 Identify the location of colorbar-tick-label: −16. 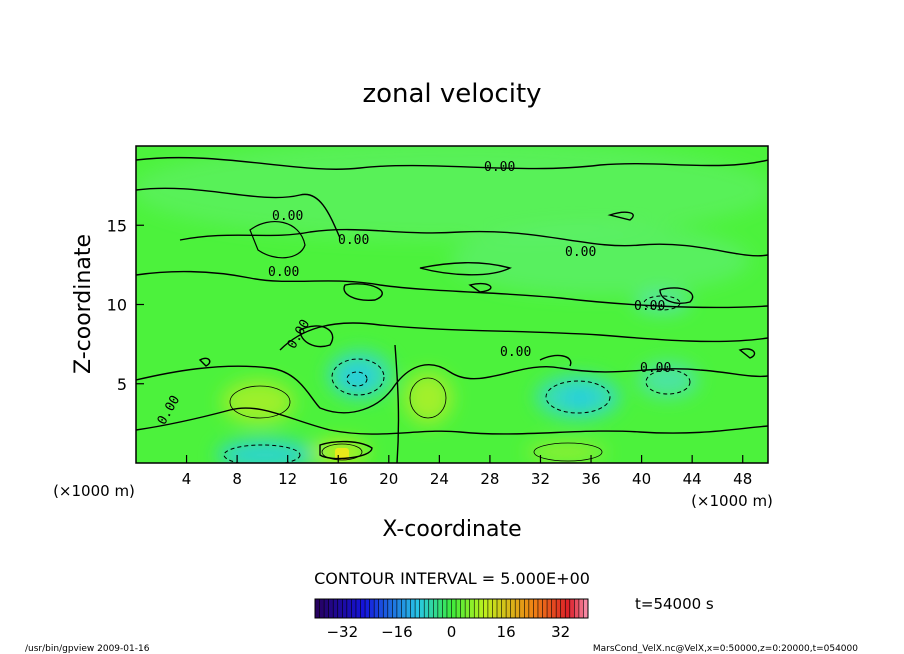
(397, 632).